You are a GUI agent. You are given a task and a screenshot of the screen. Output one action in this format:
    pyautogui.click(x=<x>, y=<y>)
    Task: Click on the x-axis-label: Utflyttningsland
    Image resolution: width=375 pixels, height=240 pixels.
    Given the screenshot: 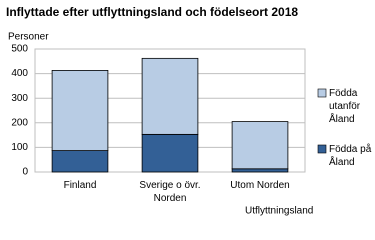 What is the action you would take?
    pyautogui.click(x=279, y=211)
    